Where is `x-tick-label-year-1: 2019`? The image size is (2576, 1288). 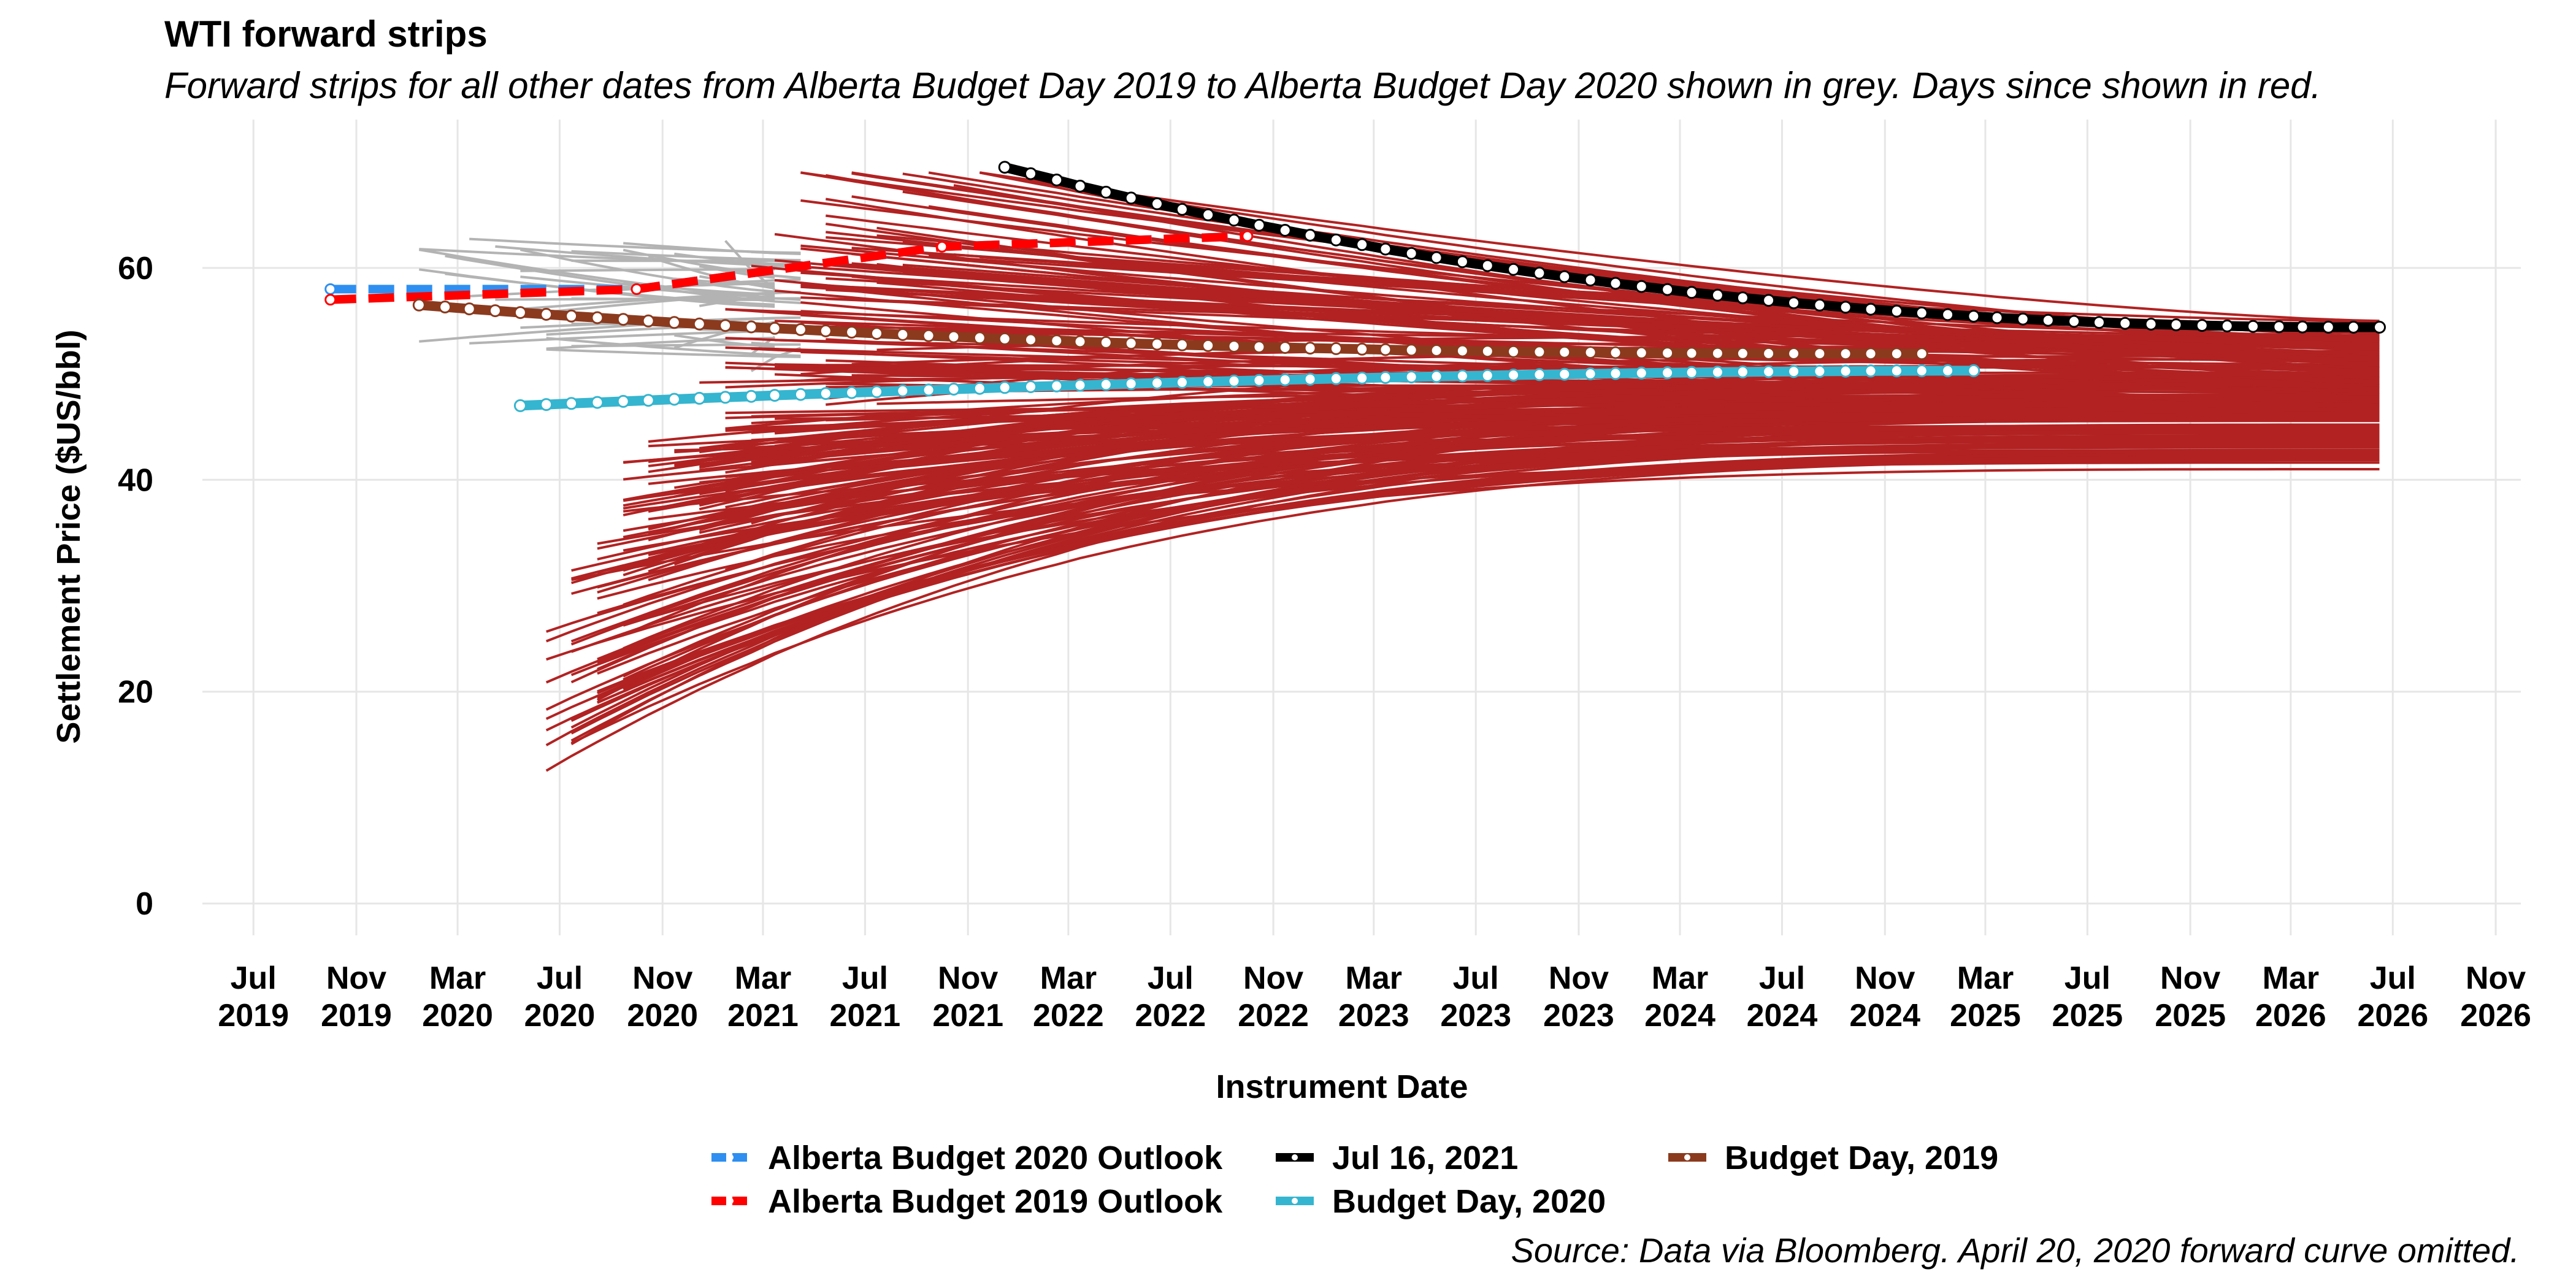
x-tick-label-year-1: 2019 is located at coordinates (356, 1015).